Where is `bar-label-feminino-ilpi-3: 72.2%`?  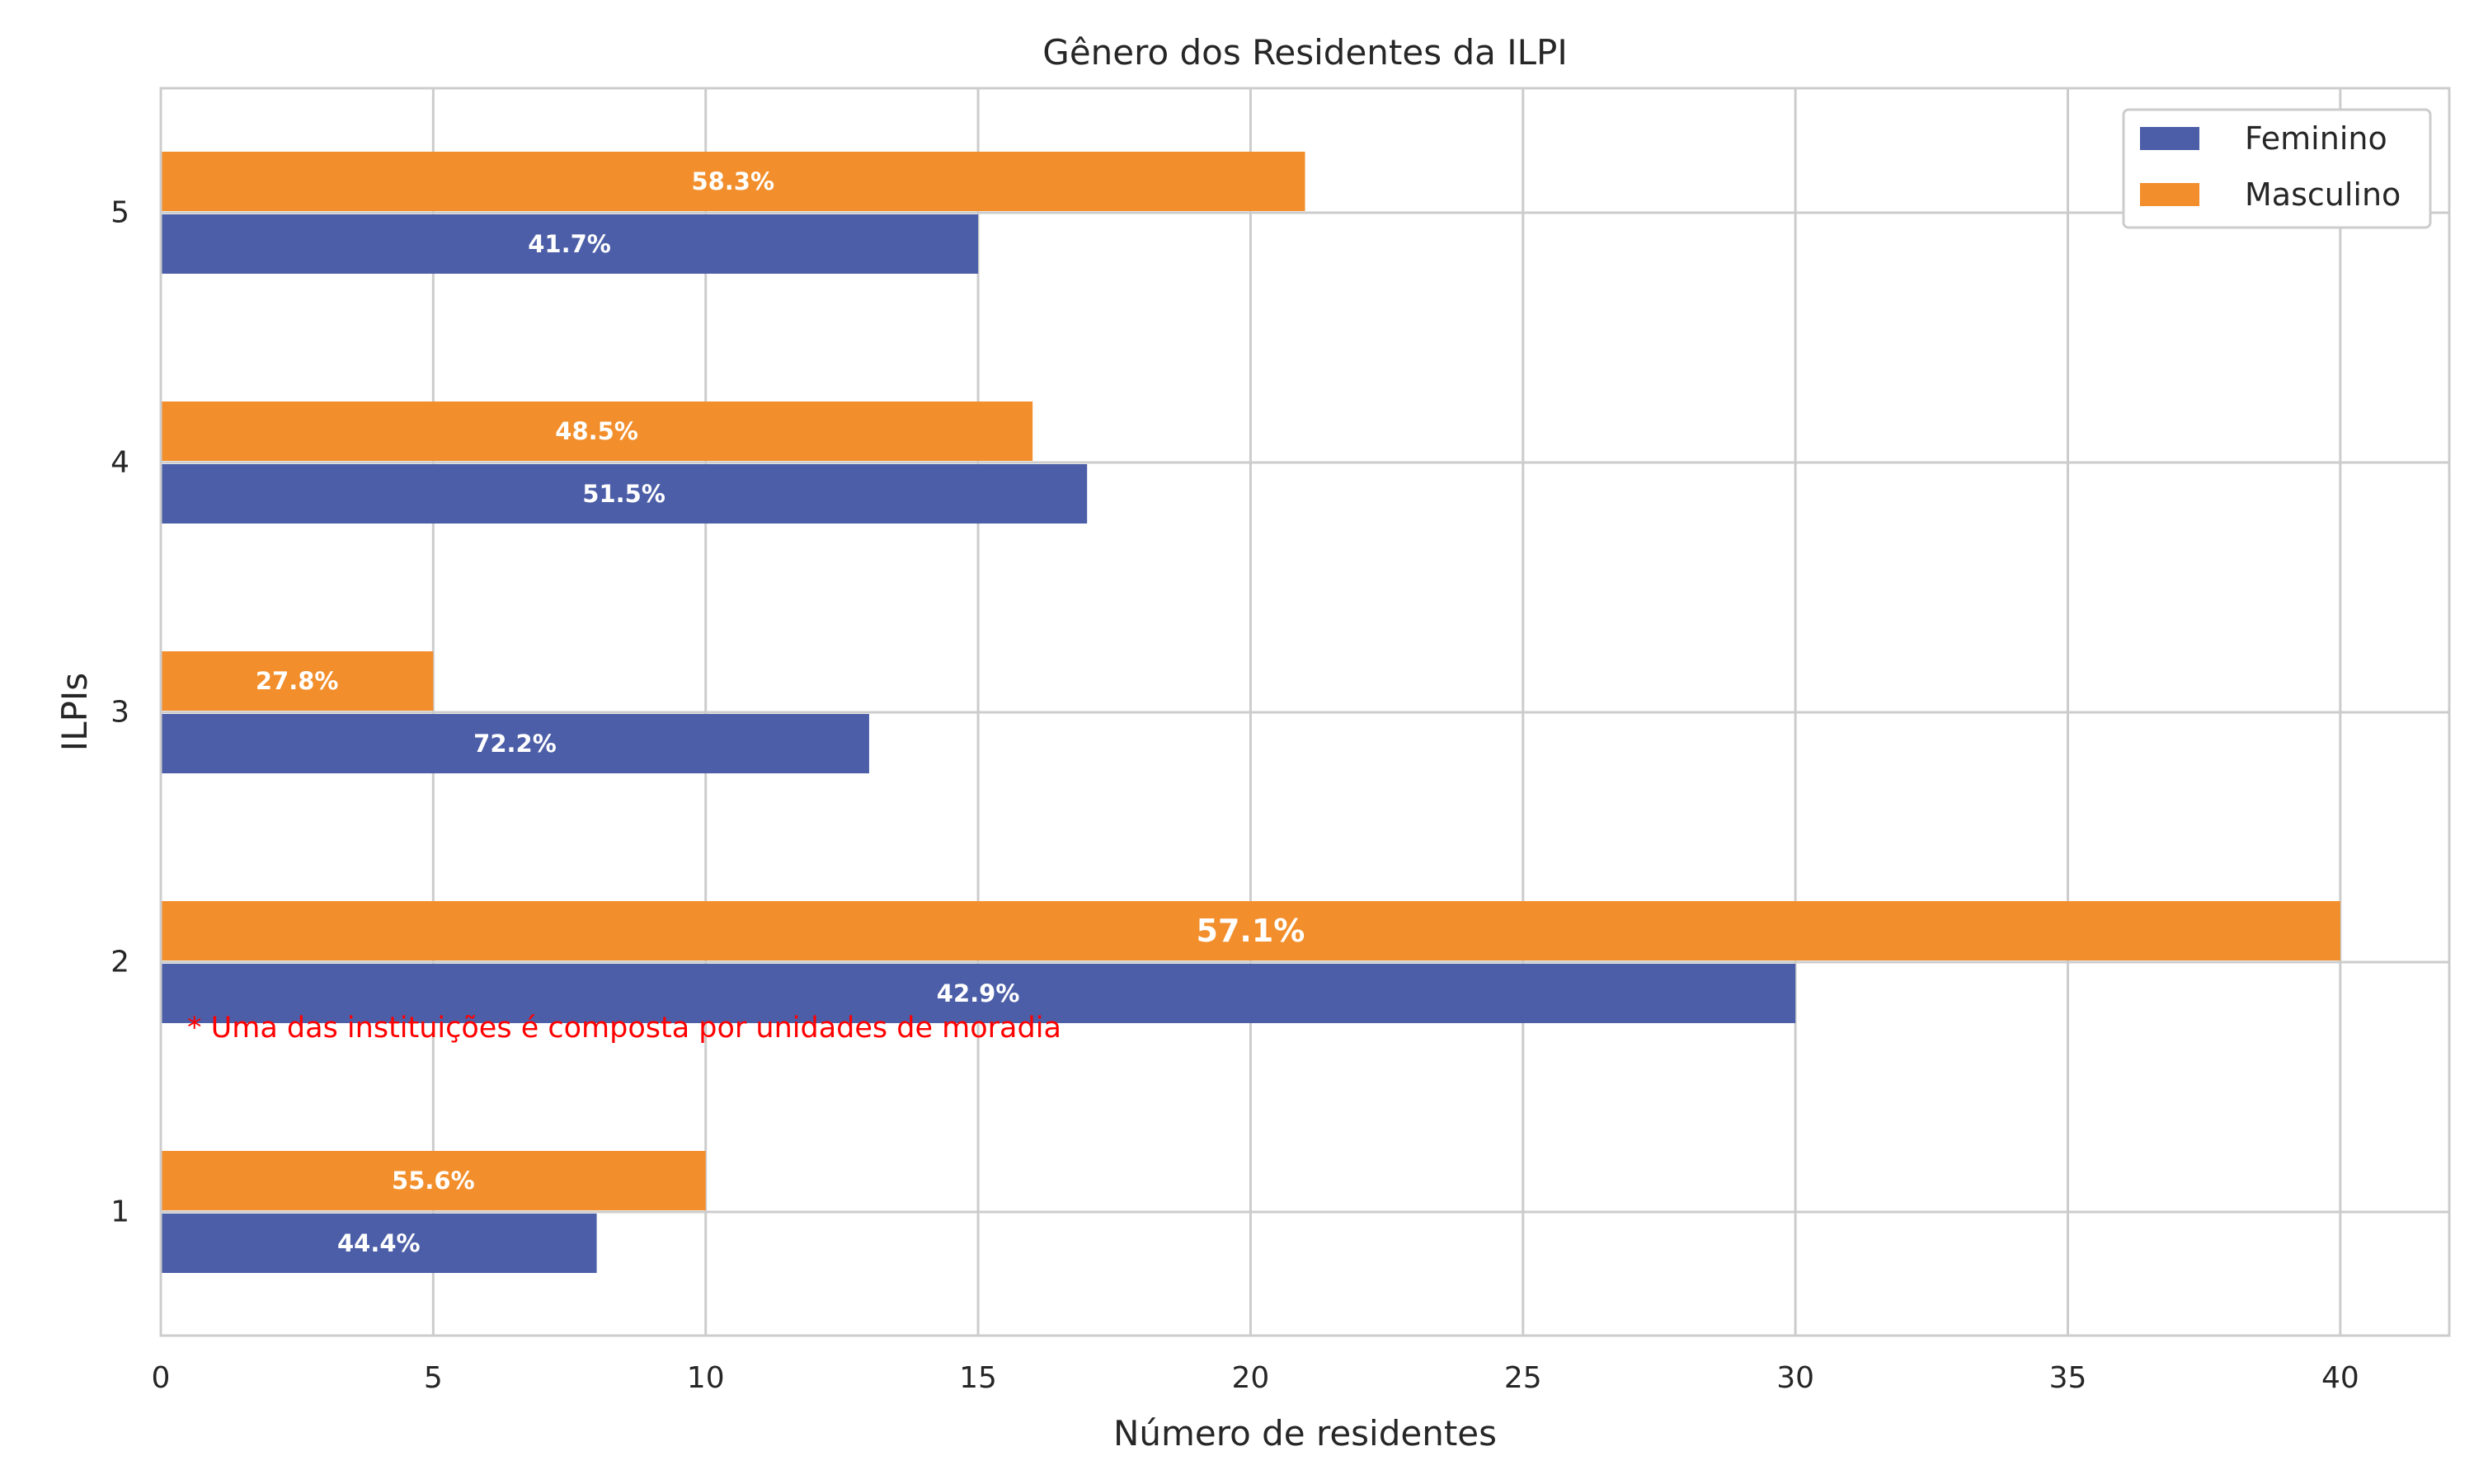
bar-label-feminino-ilpi-3: 72.2% is located at coordinates (515, 744).